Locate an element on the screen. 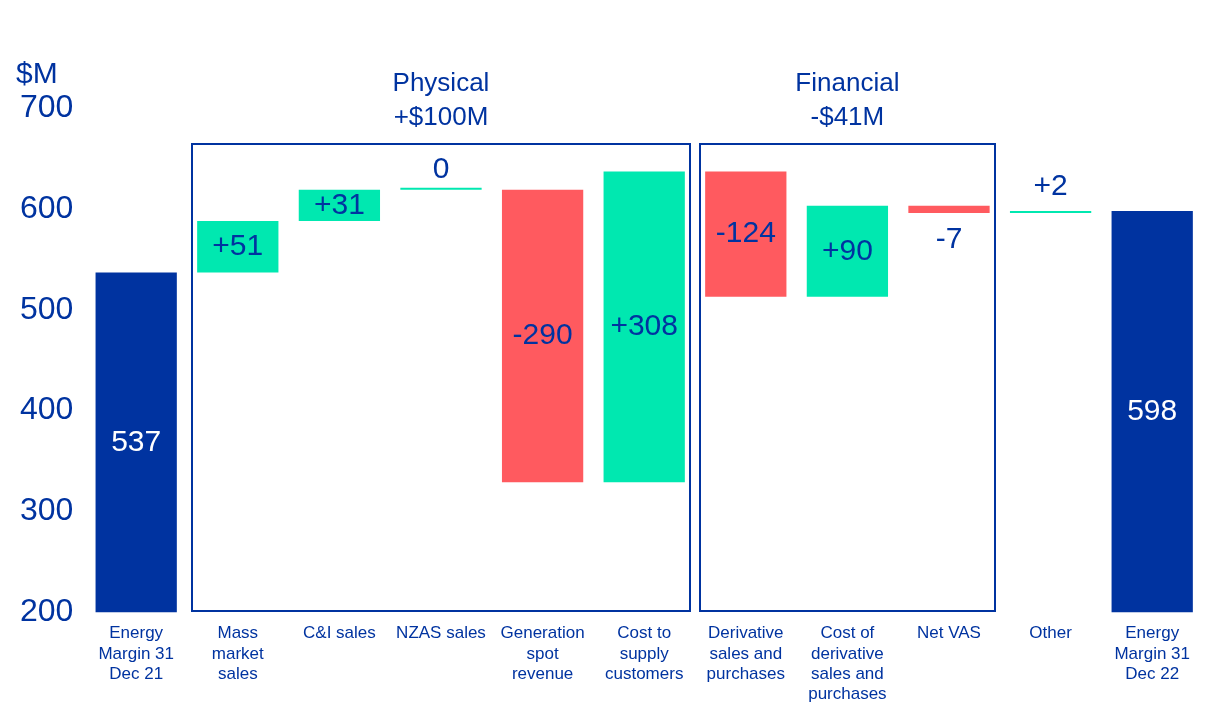 The image size is (1219, 711). x-tick-label: C&I sales is located at coordinates (339, 633).